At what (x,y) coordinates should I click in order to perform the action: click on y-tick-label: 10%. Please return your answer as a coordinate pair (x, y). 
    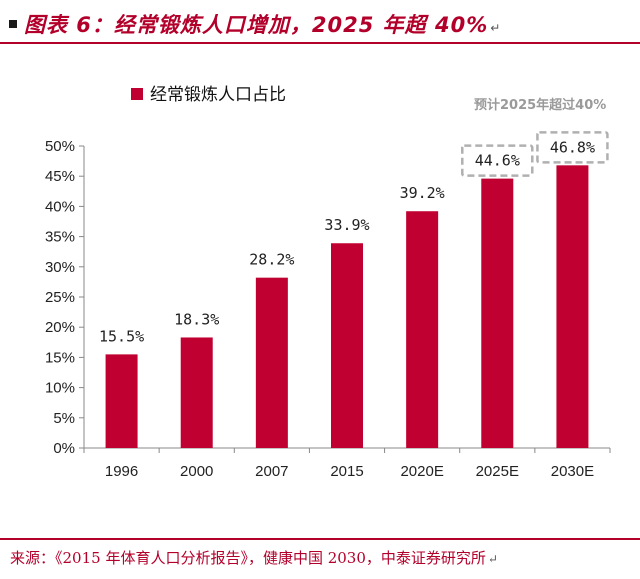
    Looking at the image, I should click on (60, 388).